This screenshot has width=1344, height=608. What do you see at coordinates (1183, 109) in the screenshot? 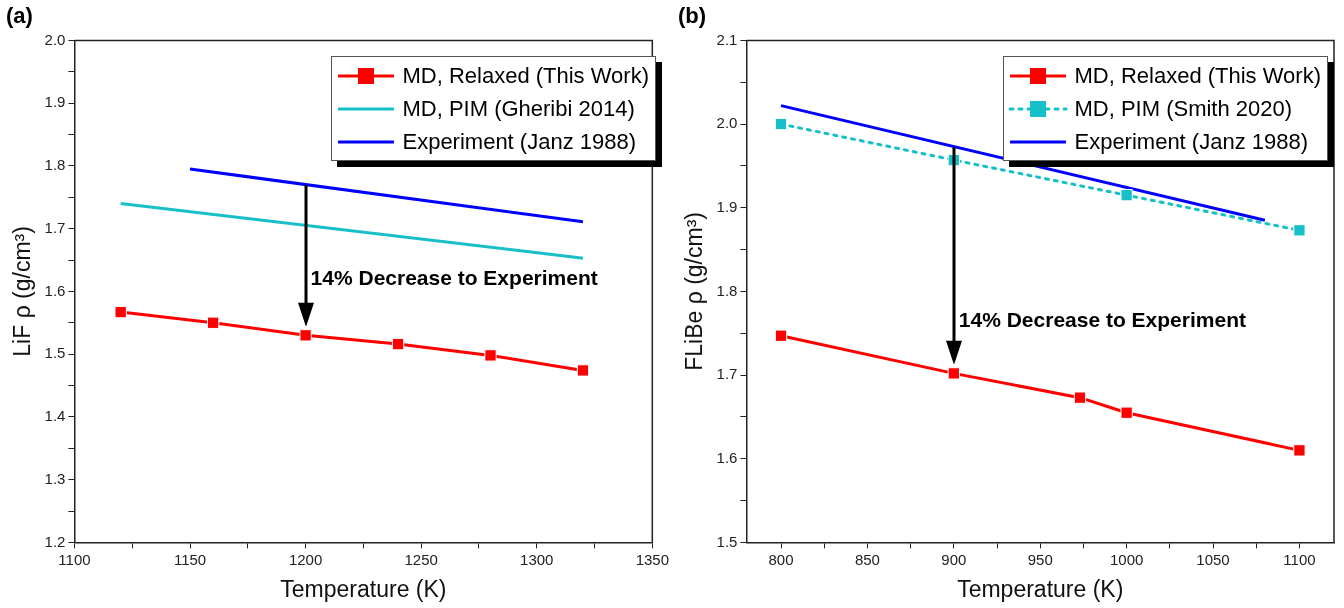
I see `legend-label: MD, PIM (Smith 2020)` at bounding box center [1183, 109].